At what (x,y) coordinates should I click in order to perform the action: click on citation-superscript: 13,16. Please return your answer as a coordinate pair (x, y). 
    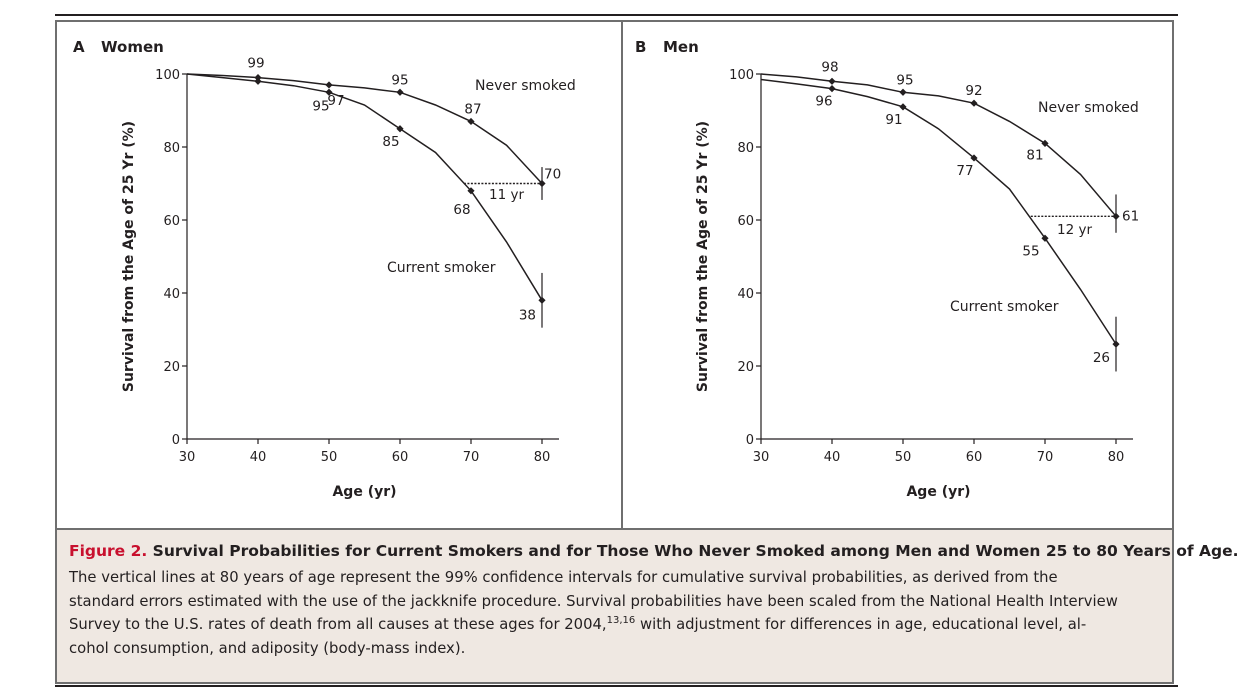
    Looking at the image, I should click on (621, 620).